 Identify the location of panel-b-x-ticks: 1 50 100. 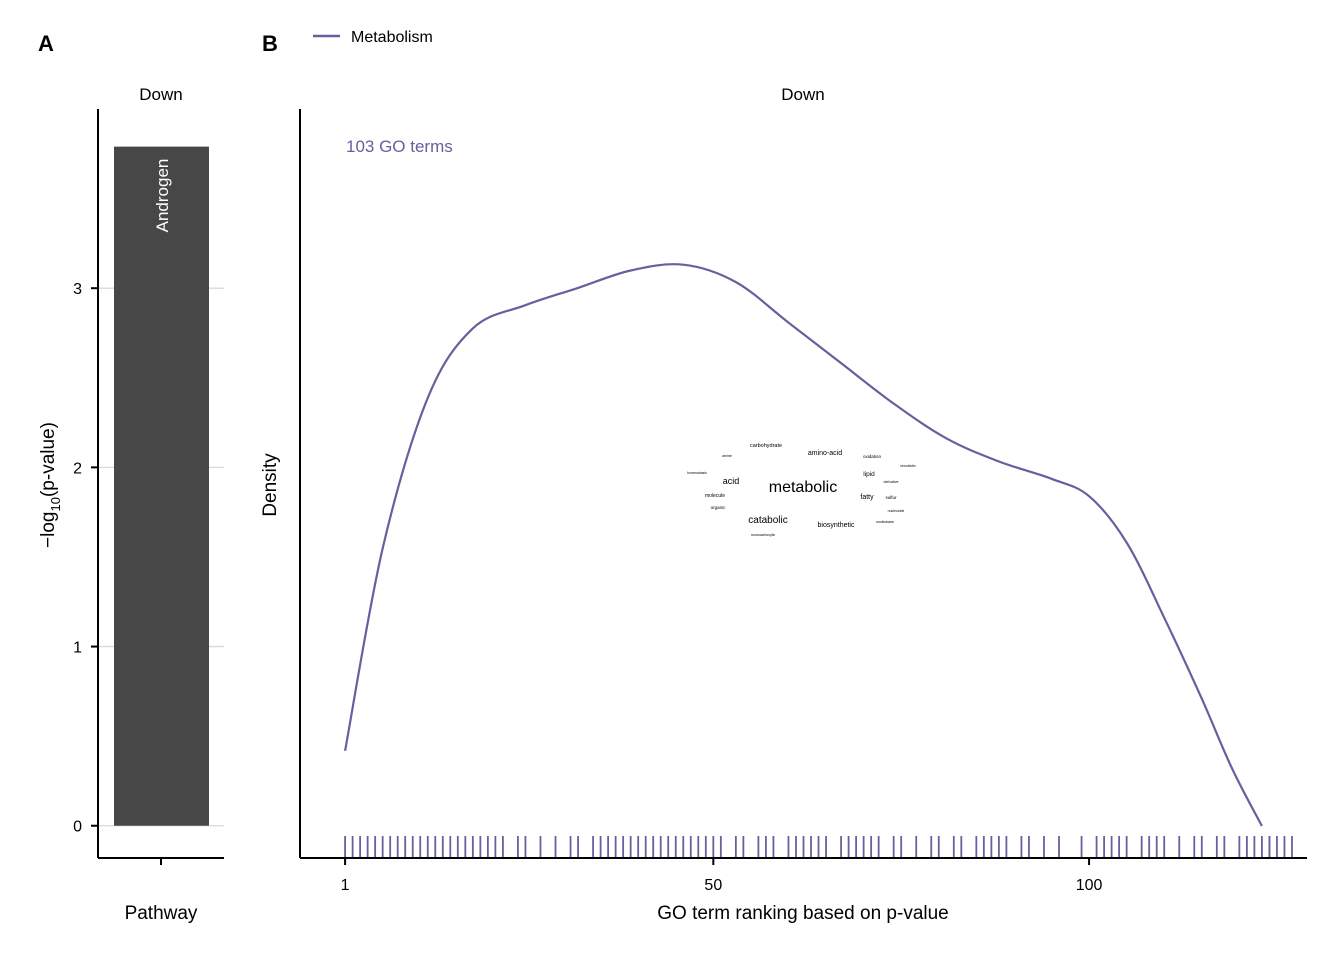
(722, 876).